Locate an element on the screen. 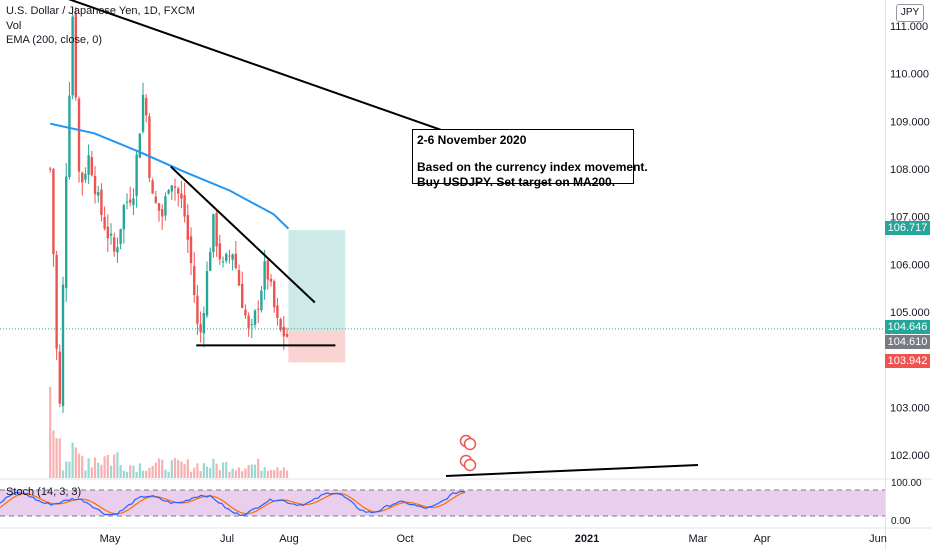 The width and height of the screenshot is (932, 550). stoch-label: Stoch (14, 3, 3) is located at coordinates (44, 492).